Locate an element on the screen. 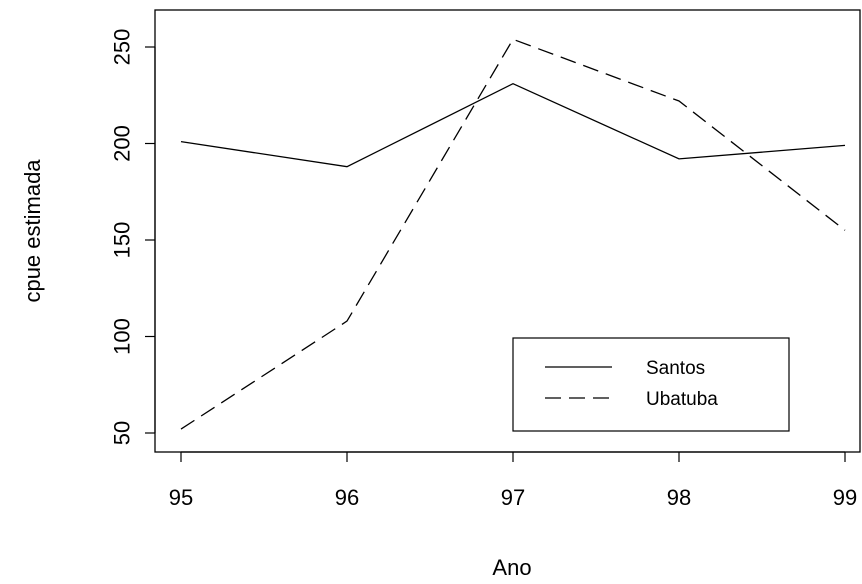 Image resolution: width=862 pixels, height=584 pixels. y-axis-title: cpue estimada is located at coordinates (32, 231).